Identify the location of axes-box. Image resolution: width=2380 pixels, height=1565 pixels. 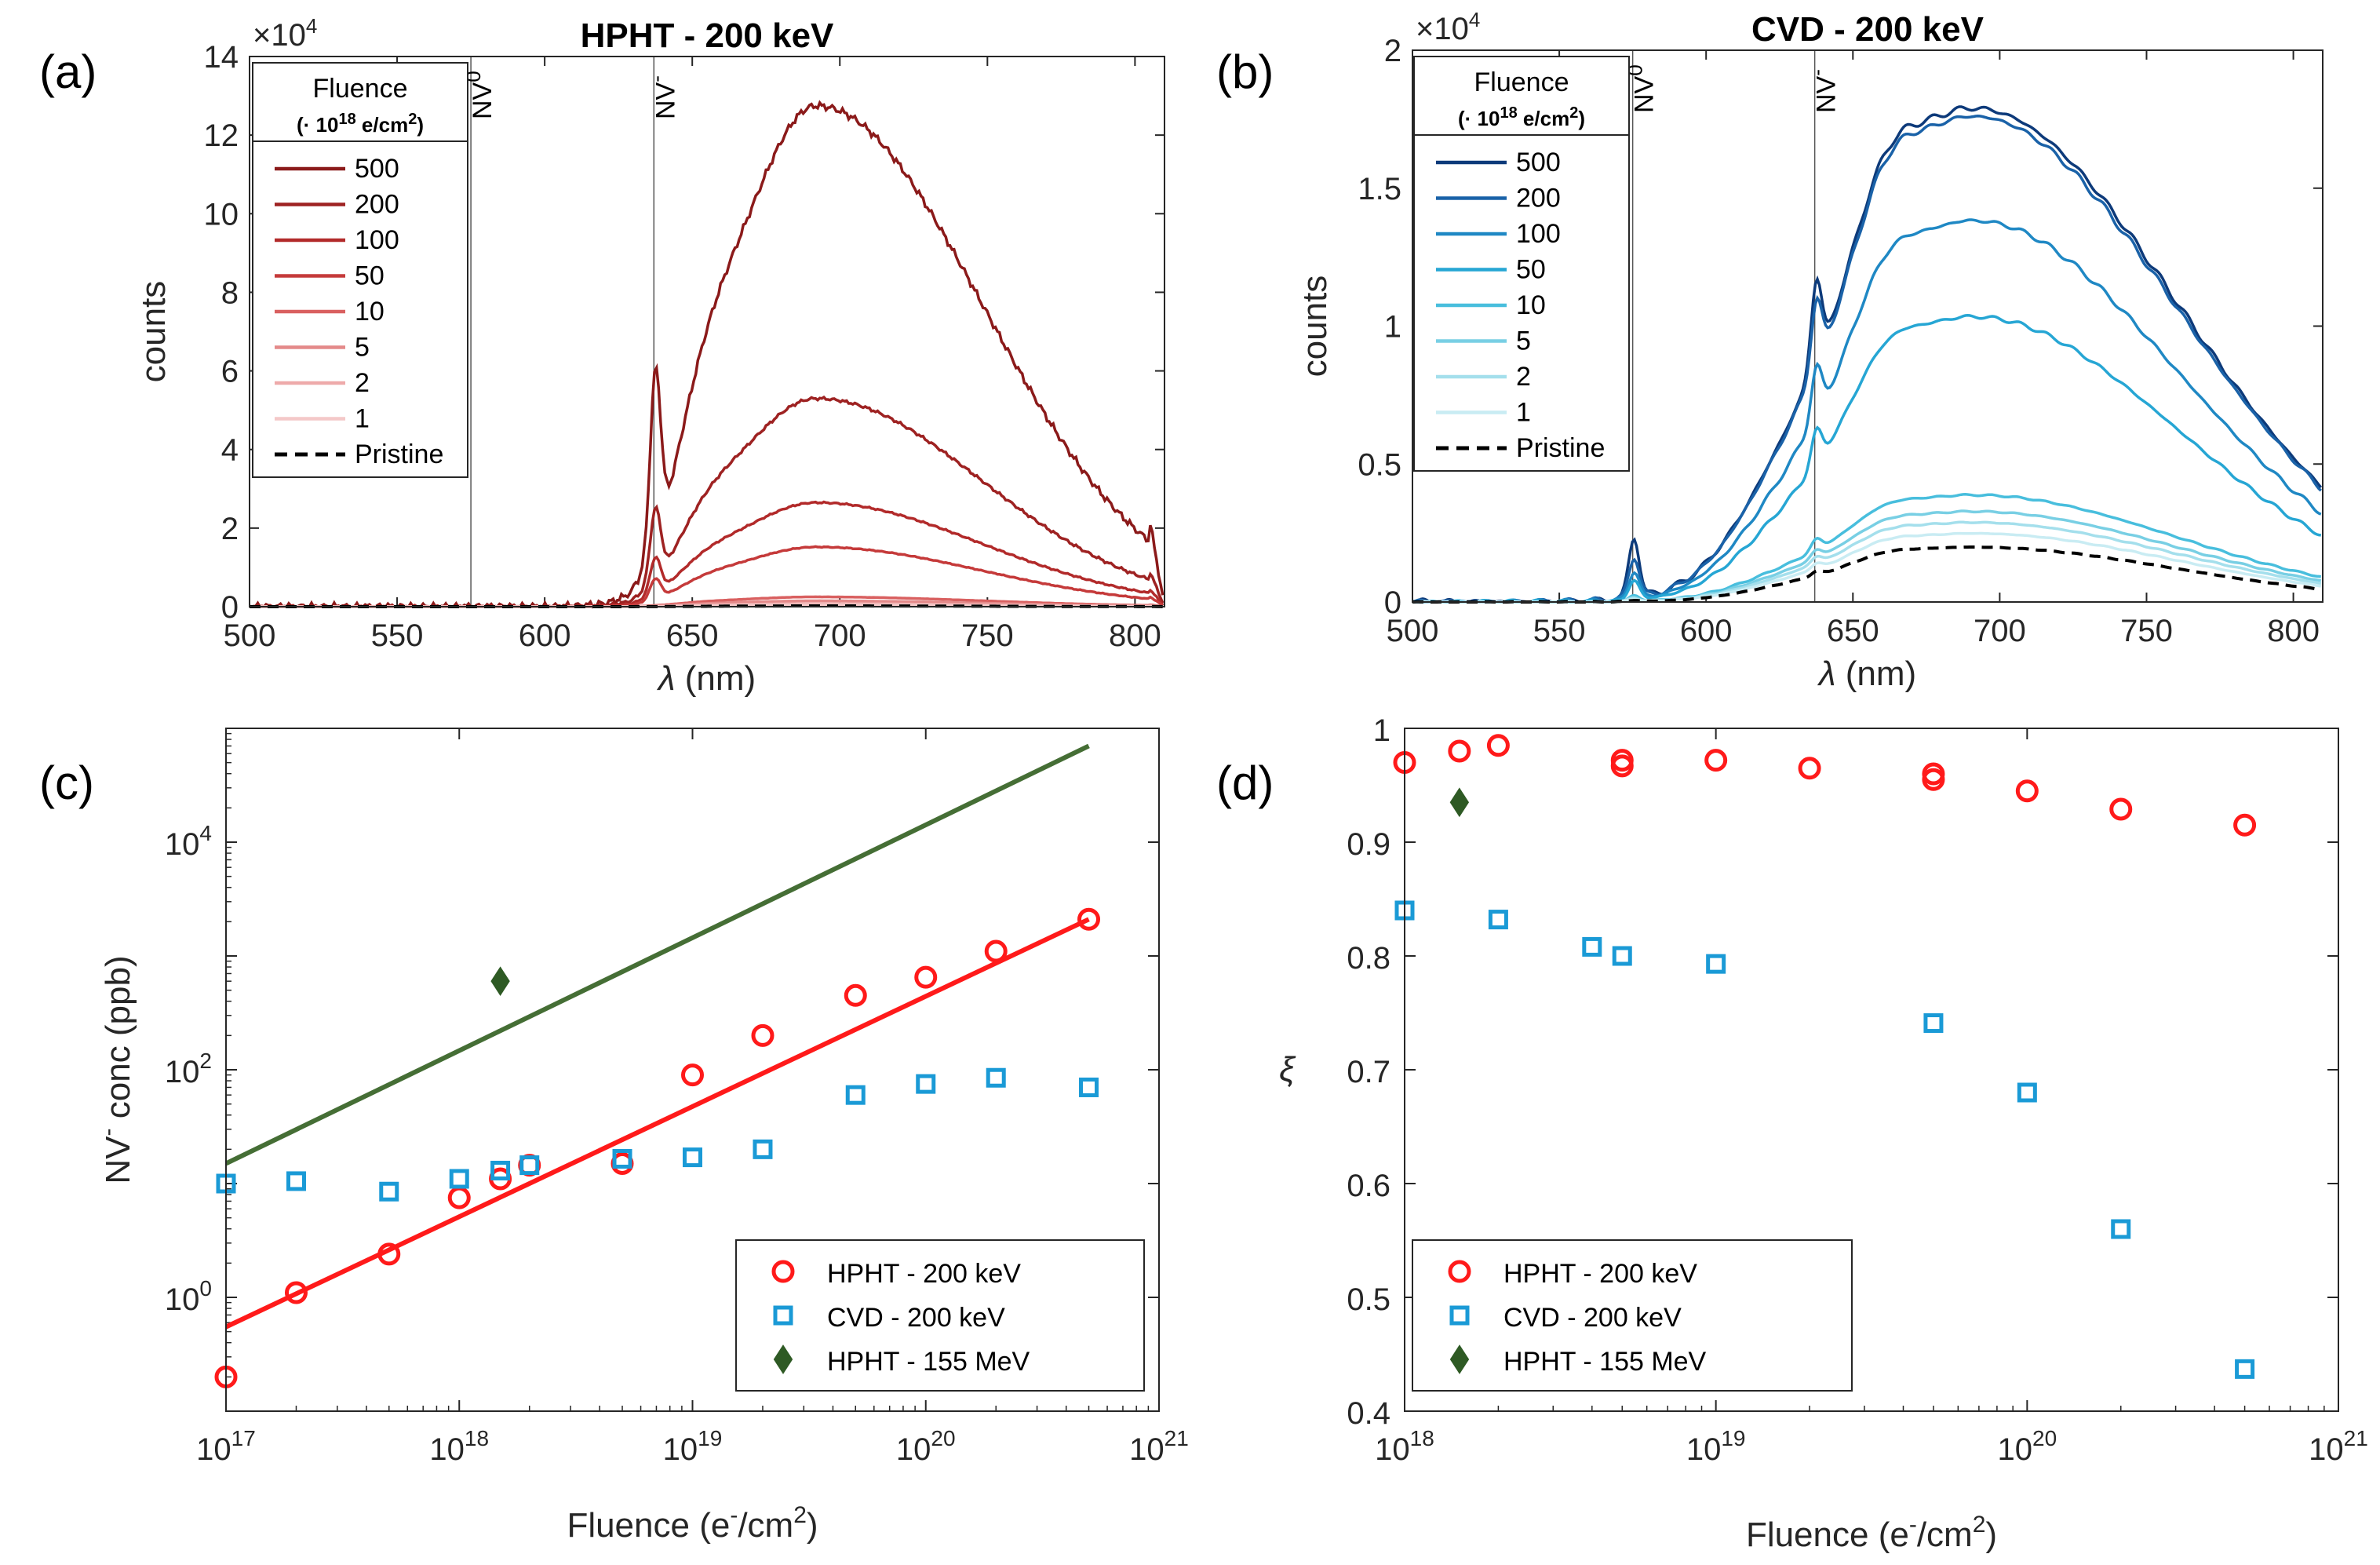
(1868, 326).